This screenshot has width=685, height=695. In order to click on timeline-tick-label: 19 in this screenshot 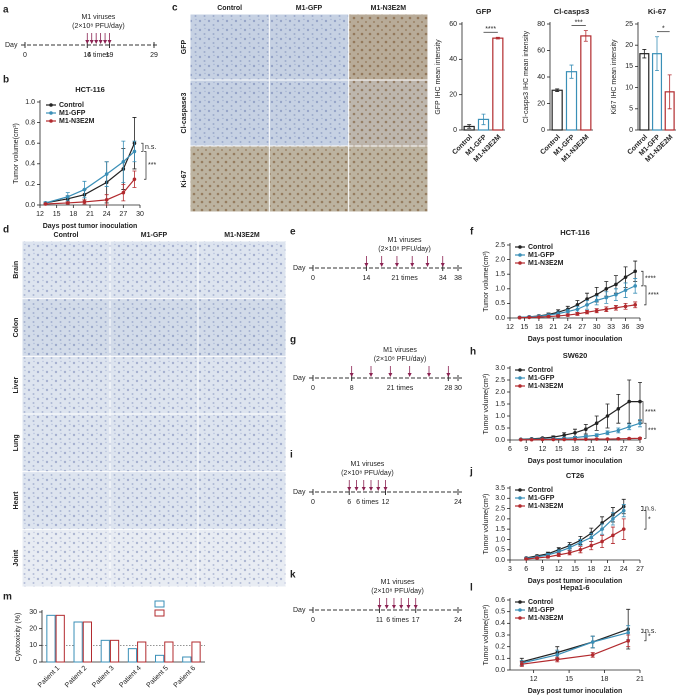, I will do `click(110, 55)`.